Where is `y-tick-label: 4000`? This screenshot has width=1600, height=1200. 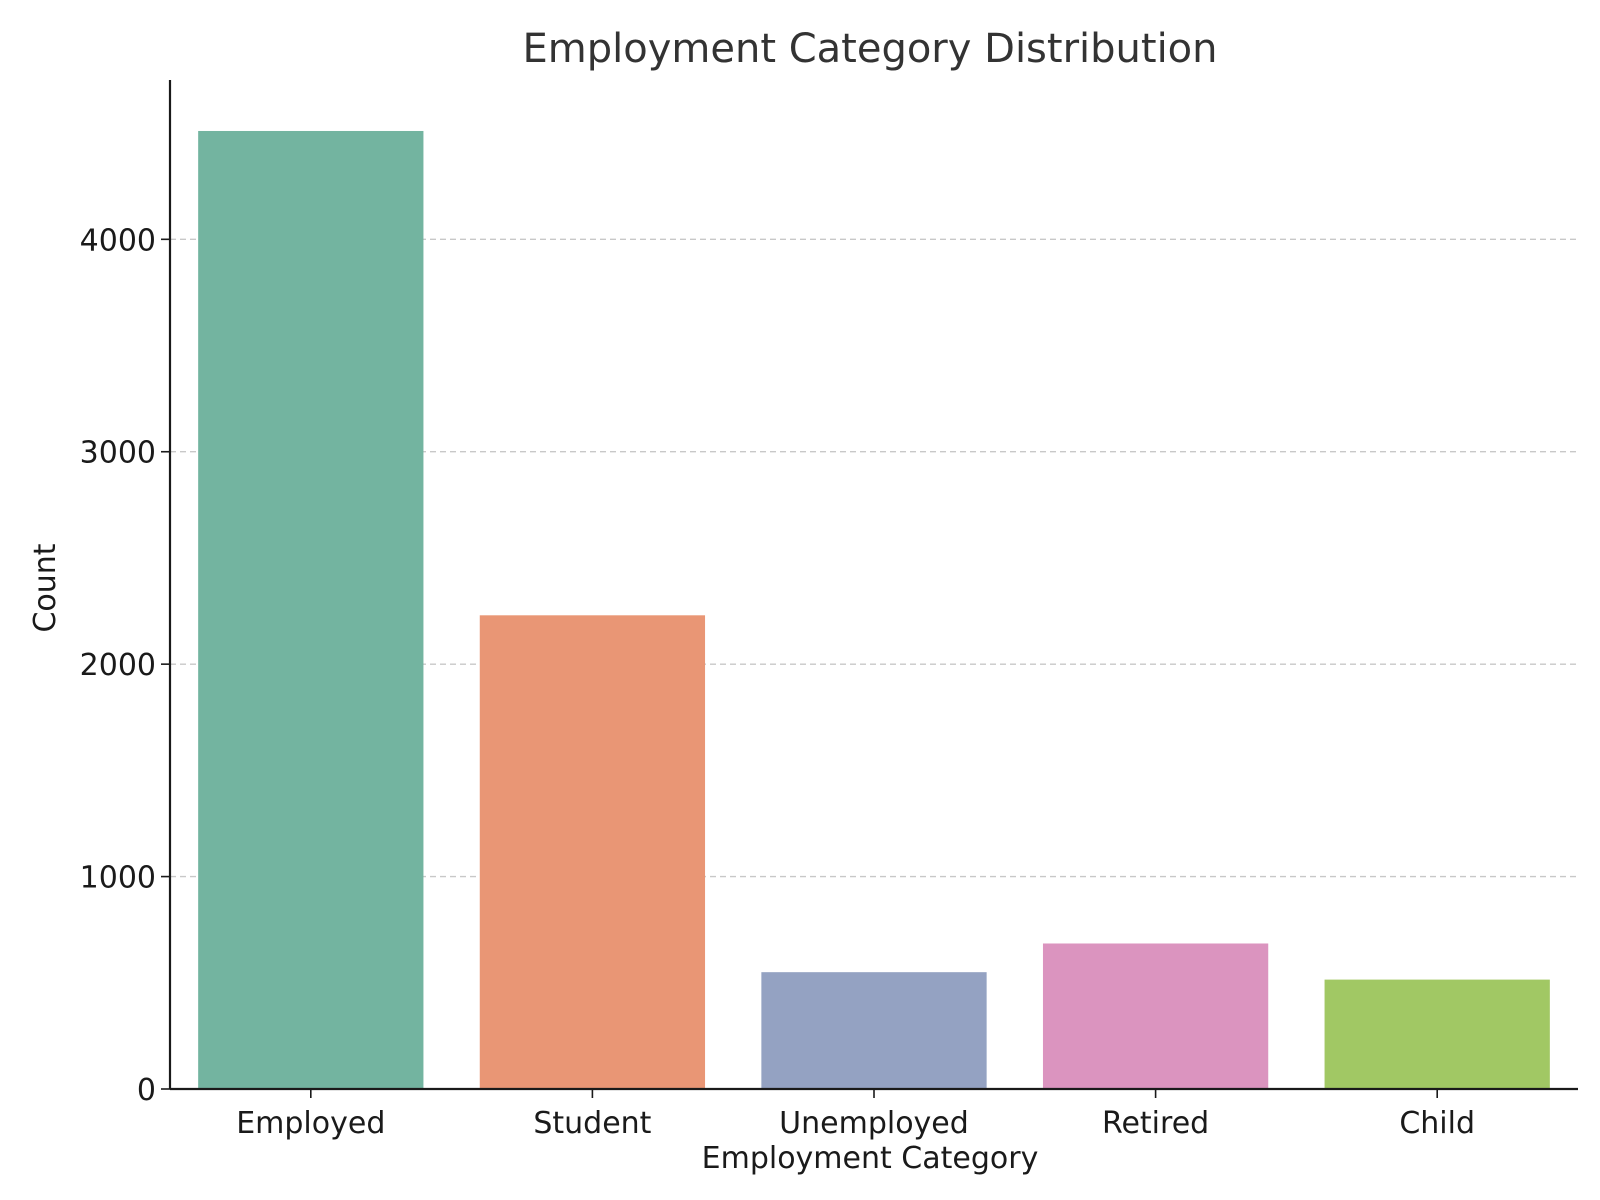 y-tick-label: 4000 is located at coordinates (118, 240).